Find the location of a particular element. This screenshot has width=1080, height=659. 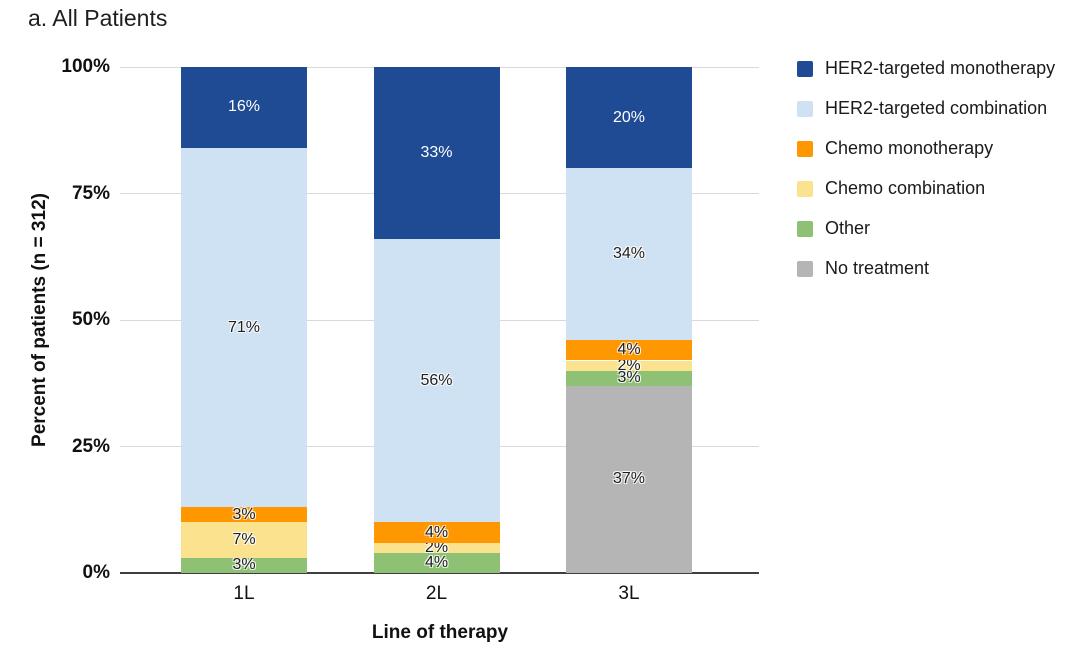

bar-segment: 56% is located at coordinates (436, 381).